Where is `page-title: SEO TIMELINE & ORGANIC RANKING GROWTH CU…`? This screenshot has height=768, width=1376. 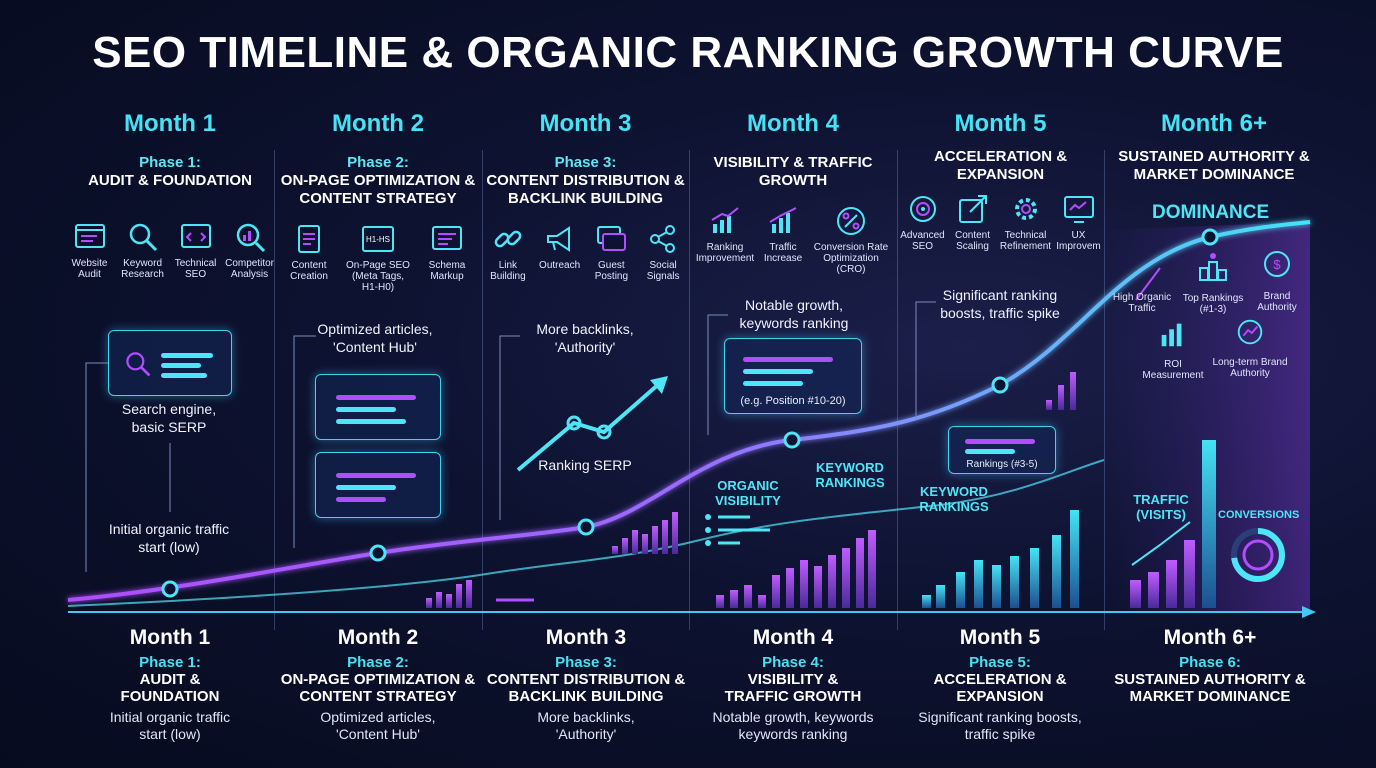
page-title: SEO TIMELINE & ORGANIC RANKING GROWTH CU… is located at coordinates (688, 52).